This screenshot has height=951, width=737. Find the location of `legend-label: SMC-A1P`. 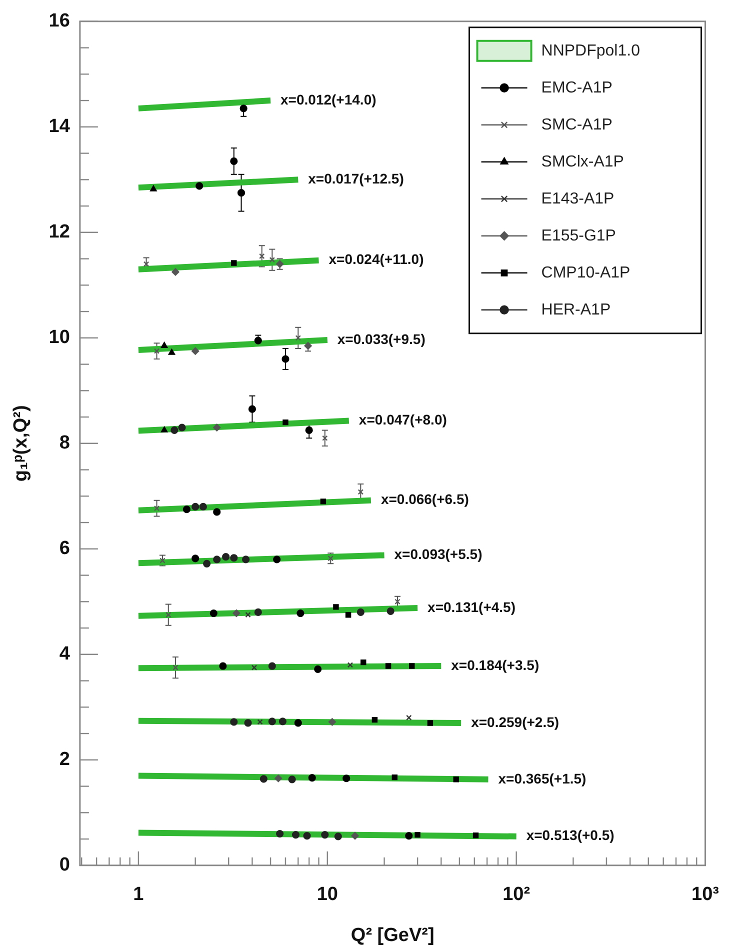

legend-label: SMC-A1P is located at coordinates (576, 125).